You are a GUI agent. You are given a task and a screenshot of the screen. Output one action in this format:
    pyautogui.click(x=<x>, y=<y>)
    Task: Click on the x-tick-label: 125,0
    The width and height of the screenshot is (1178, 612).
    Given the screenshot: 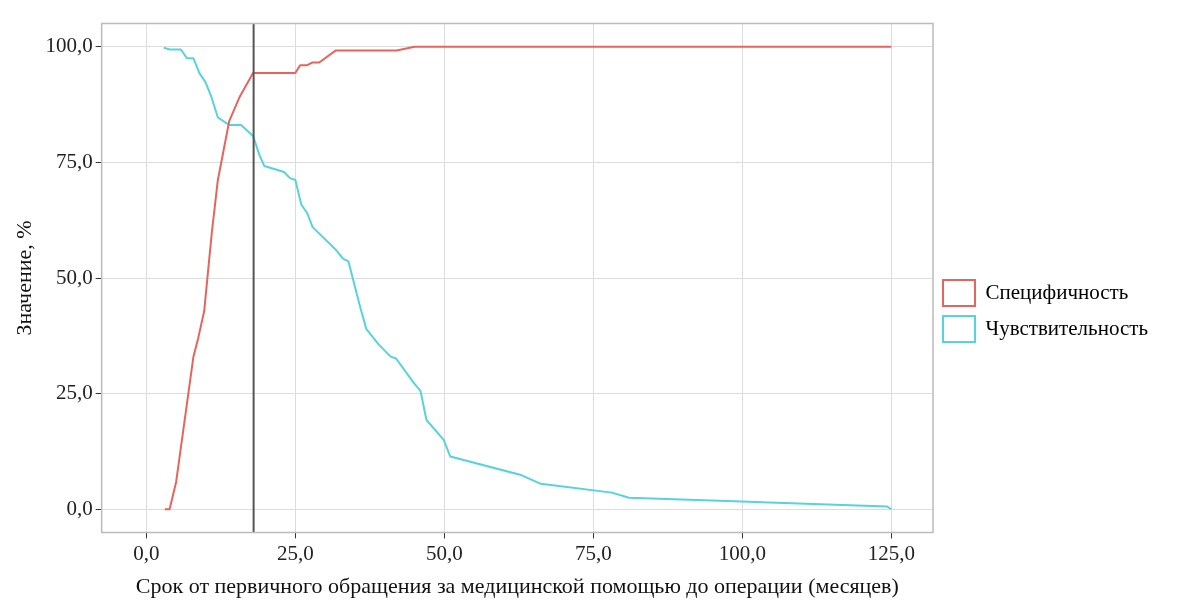 What is the action you would take?
    pyautogui.click(x=891, y=552)
    